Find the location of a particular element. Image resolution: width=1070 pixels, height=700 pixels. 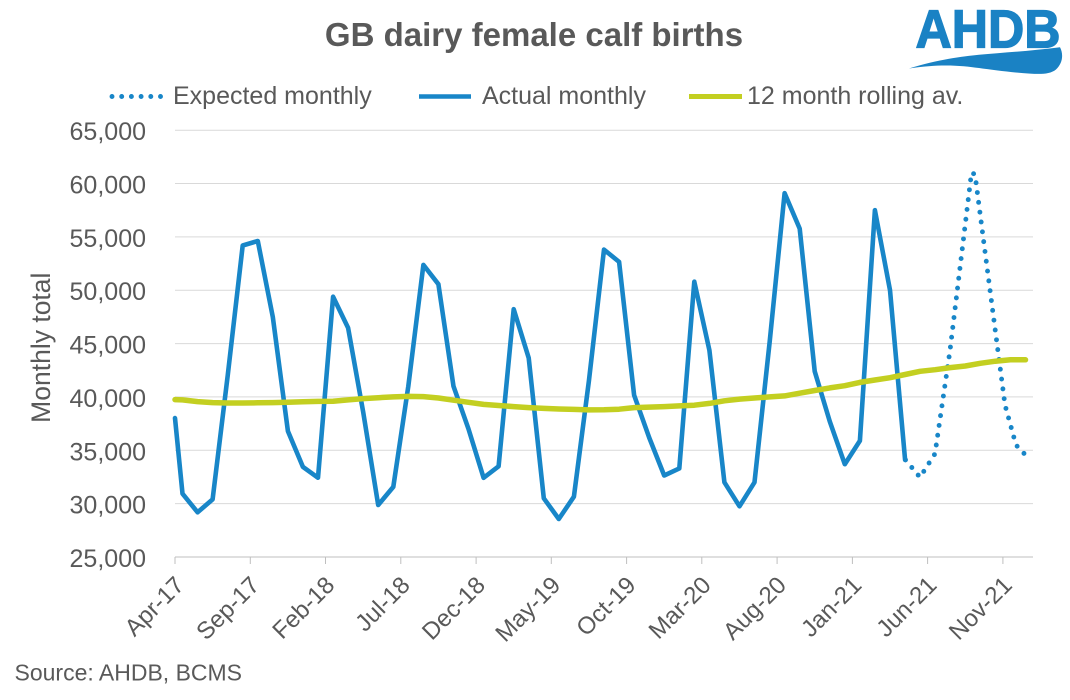

svg-text: 50,000 is located at coordinates (108, 292).